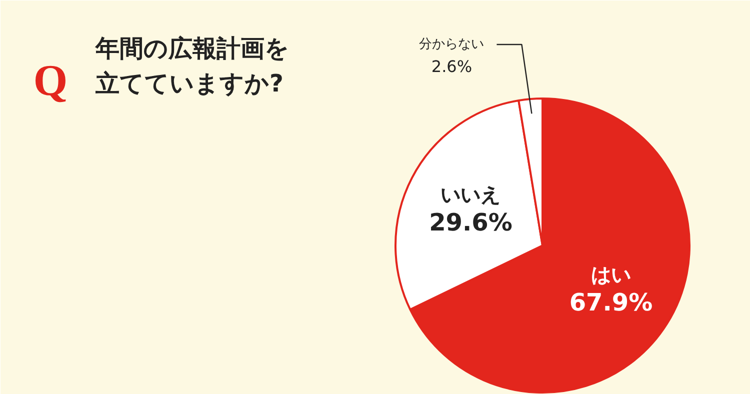 The height and width of the screenshot is (394, 750). I want to click on text: Q, so click(50, 80).